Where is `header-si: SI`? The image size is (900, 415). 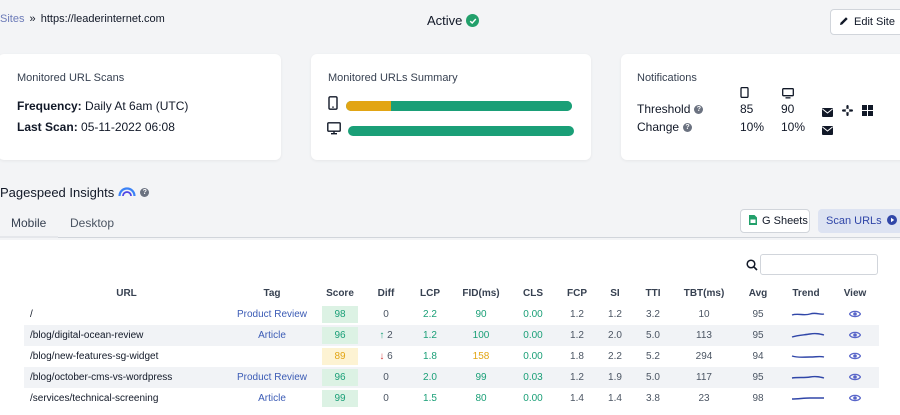 header-si: SI is located at coordinates (615, 293).